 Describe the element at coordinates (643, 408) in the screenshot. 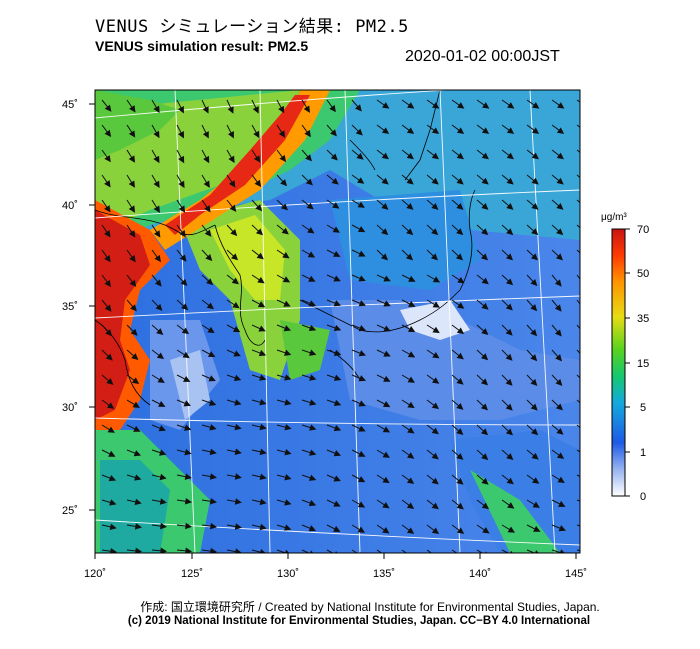

I see `colorbar-tick: 5` at that location.